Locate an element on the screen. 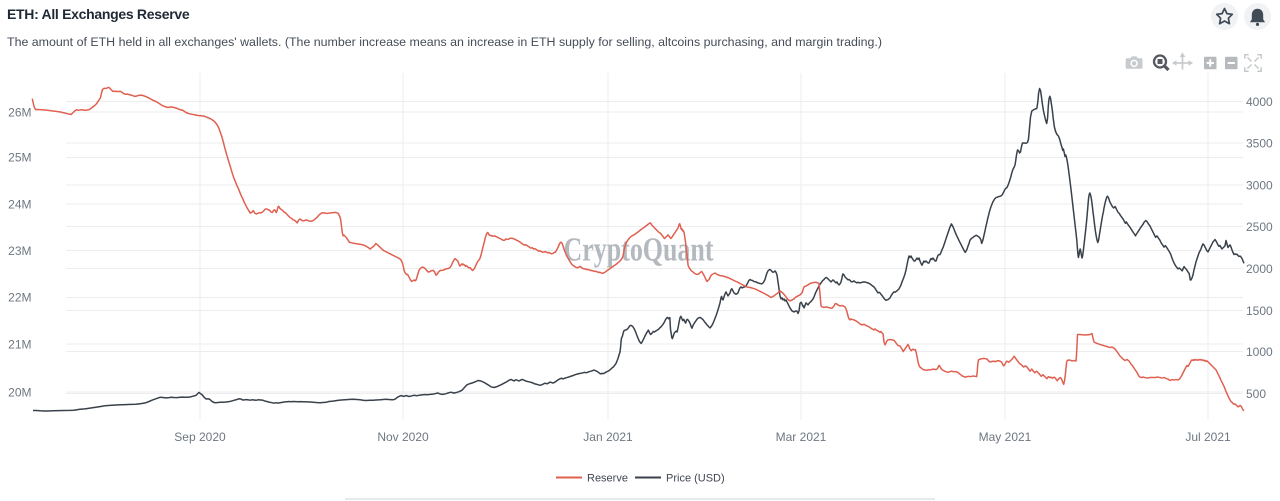 Image resolution: width=1280 pixels, height=501 pixels. svg-text: 23M is located at coordinates (19, 251).